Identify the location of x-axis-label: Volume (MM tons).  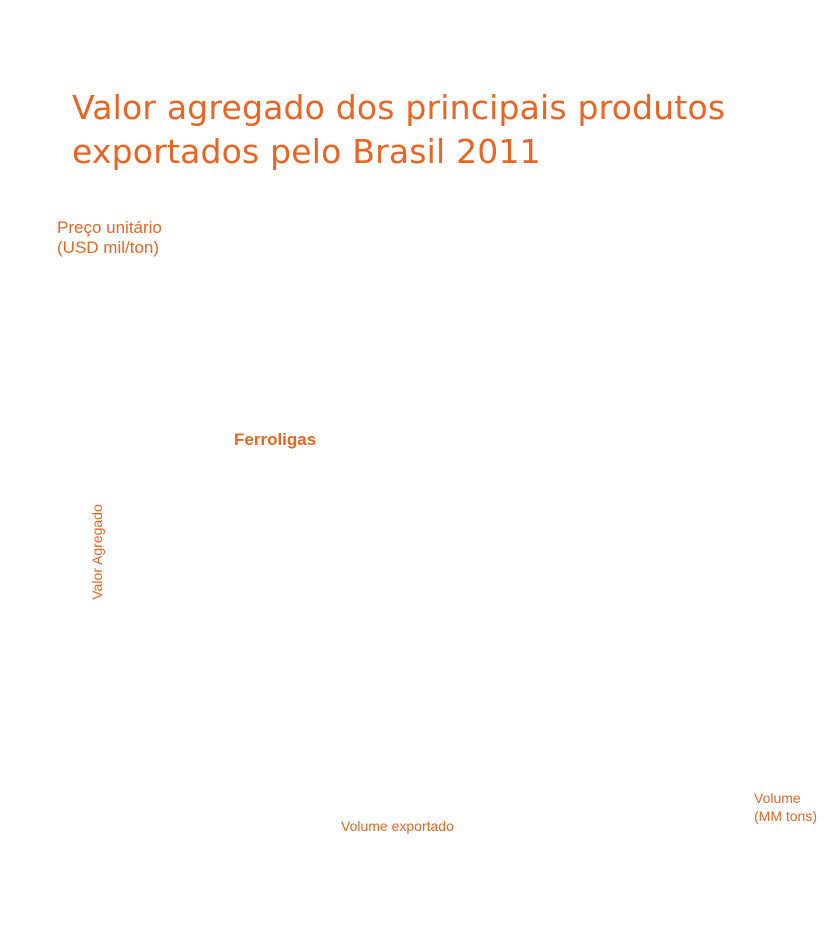
(785, 807).